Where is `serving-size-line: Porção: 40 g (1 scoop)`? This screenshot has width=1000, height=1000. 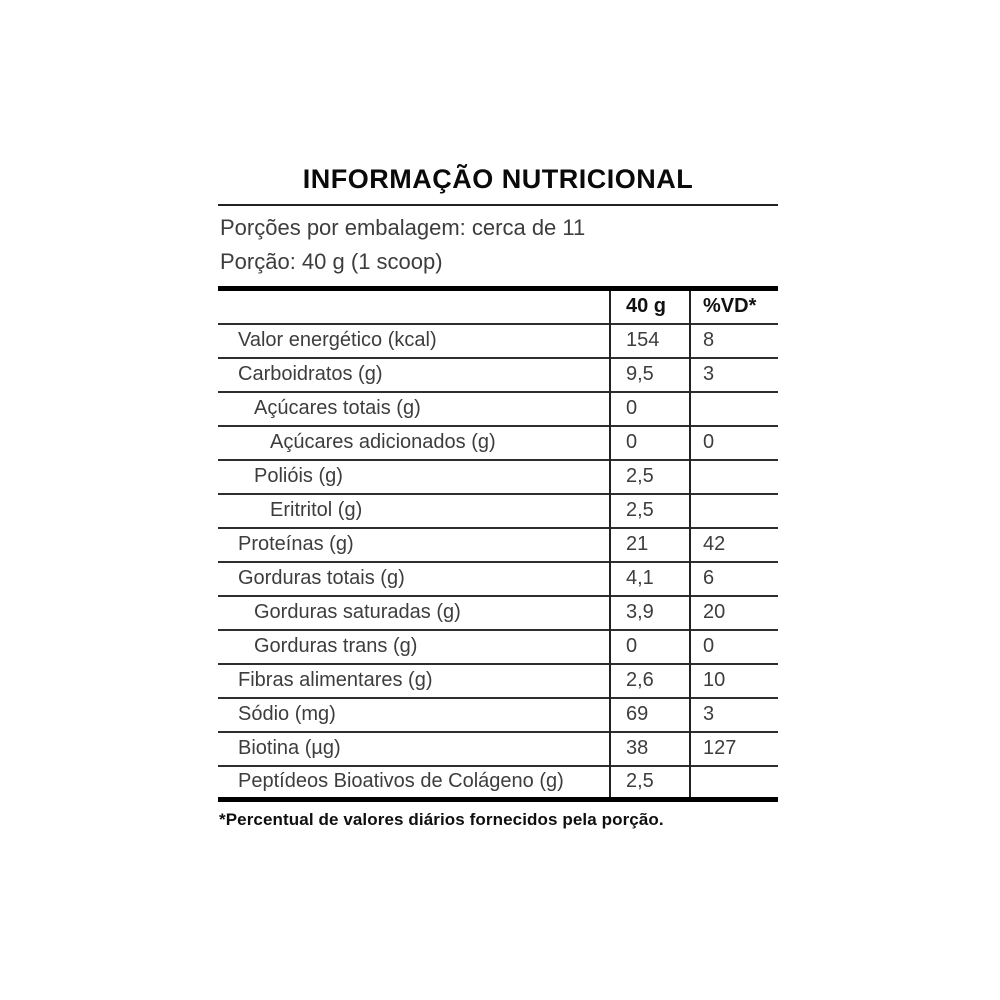 serving-size-line: Porção: 40 g (1 scoop) is located at coordinates (331, 261).